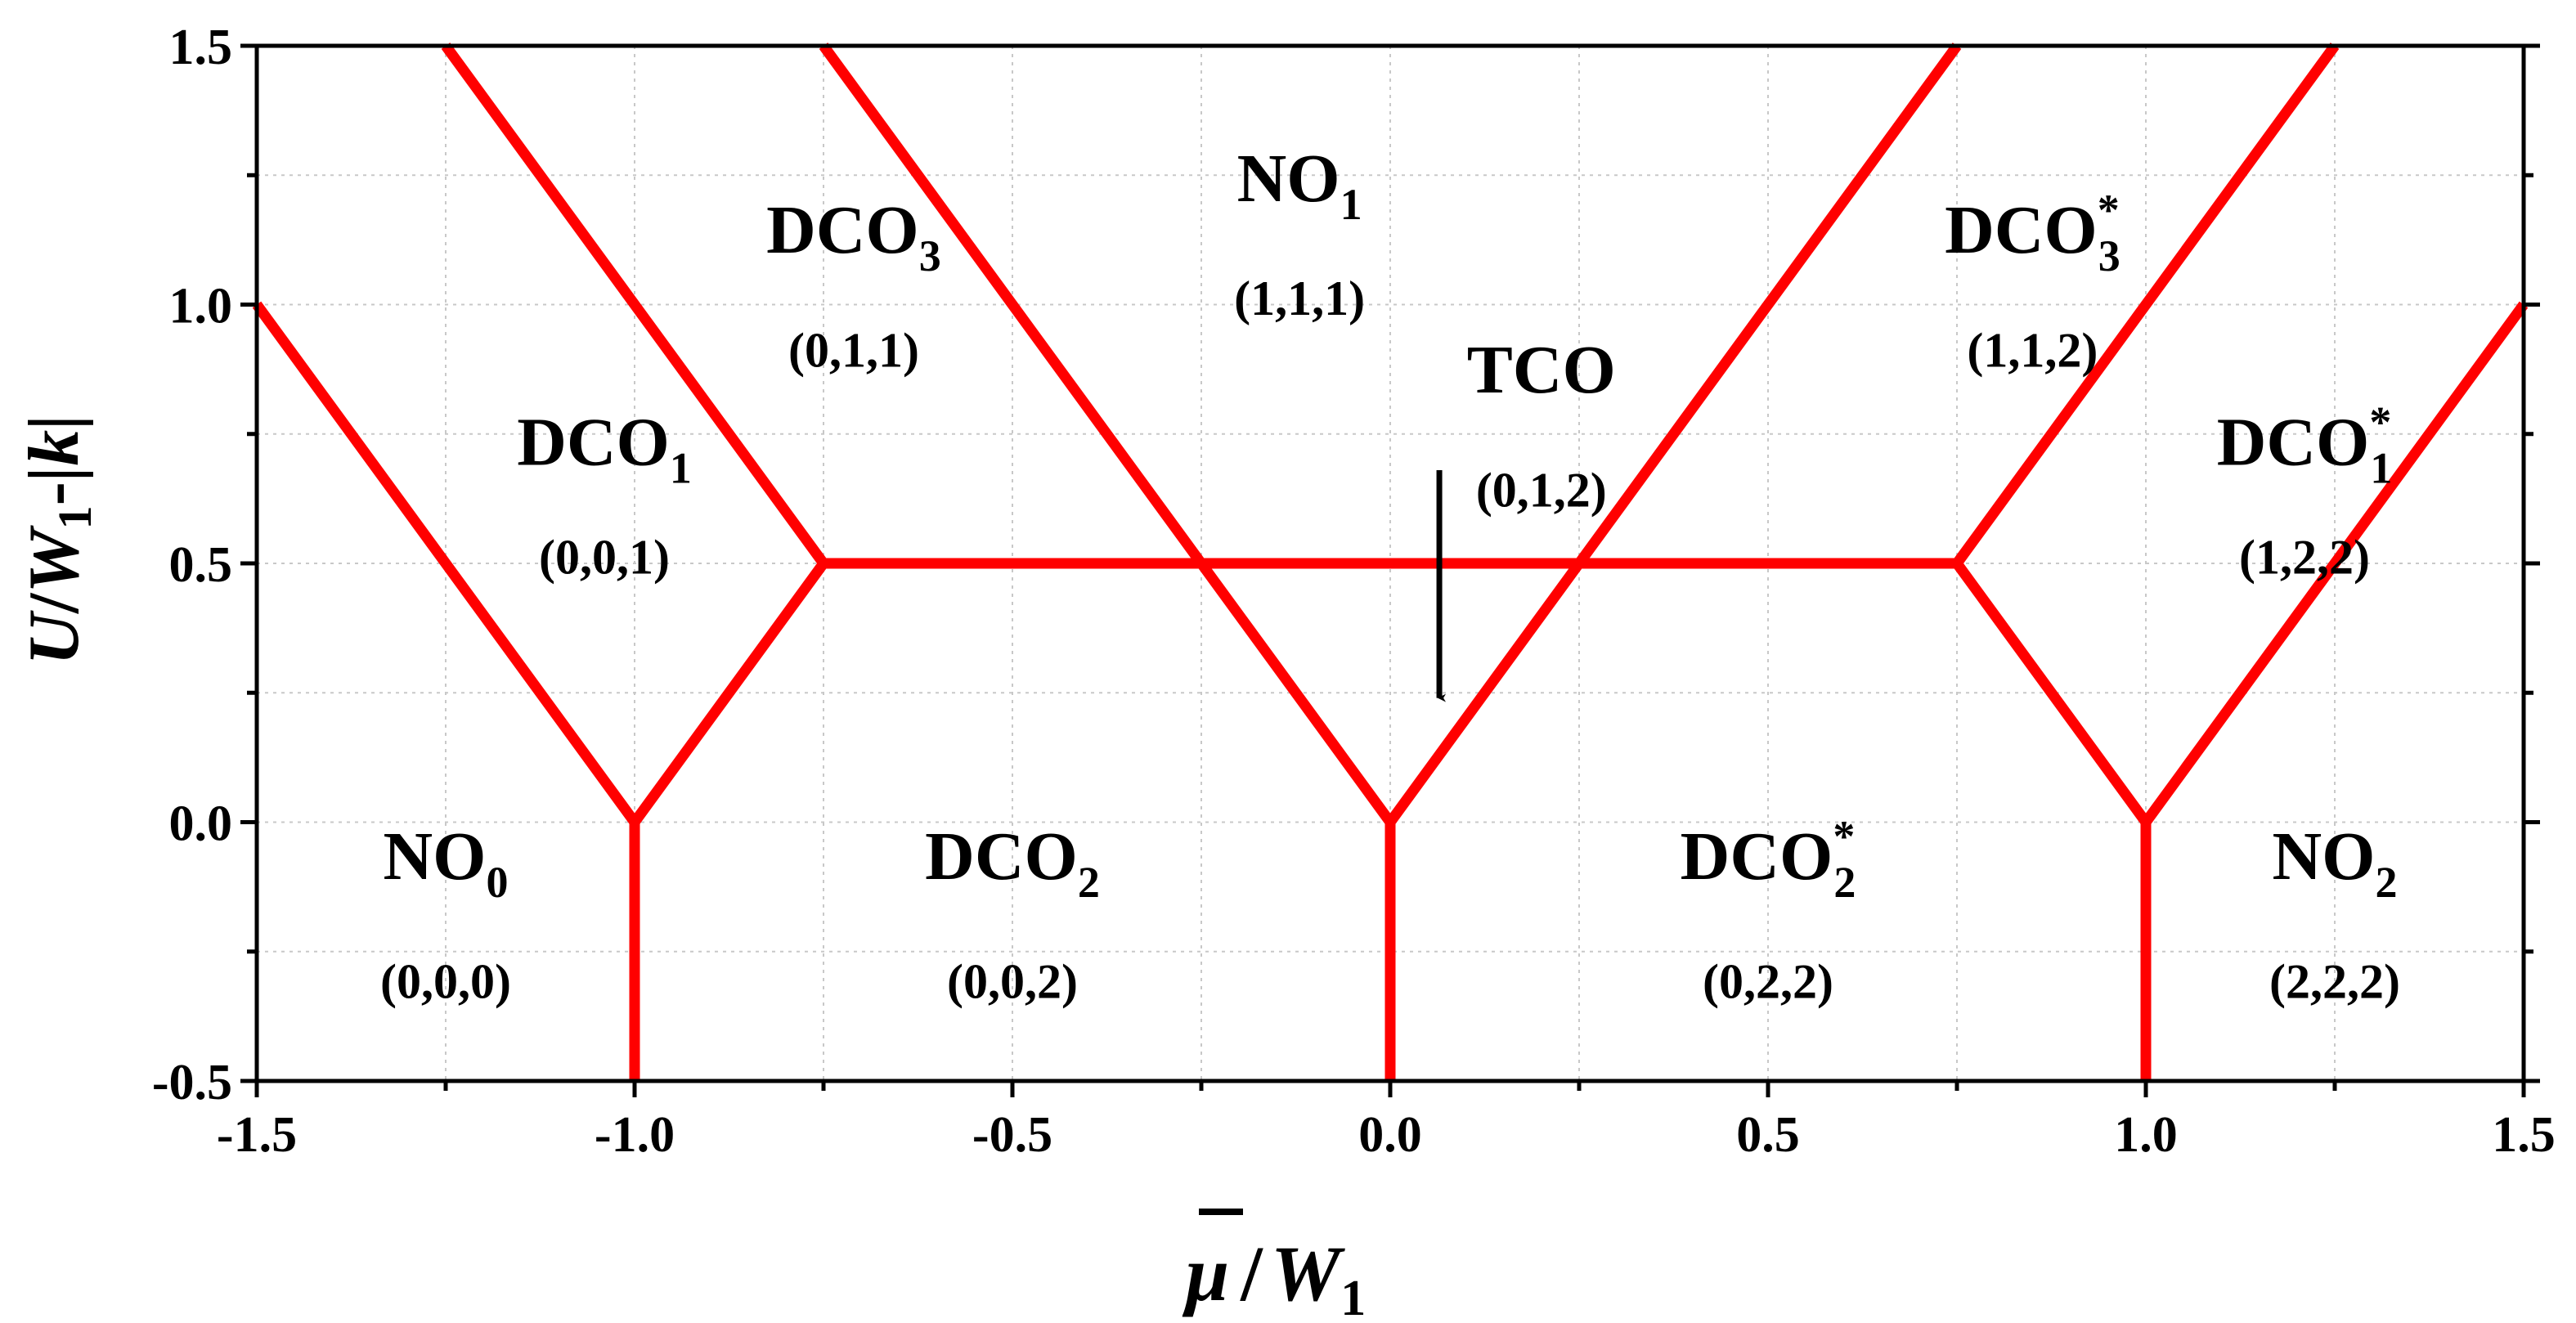 The image size is (2576, 1323). What do you see at coordinates (1353, 1297) in the screenshot?
I see `x-axis-title-sub: 1` at bounding box center [1353, 1297].